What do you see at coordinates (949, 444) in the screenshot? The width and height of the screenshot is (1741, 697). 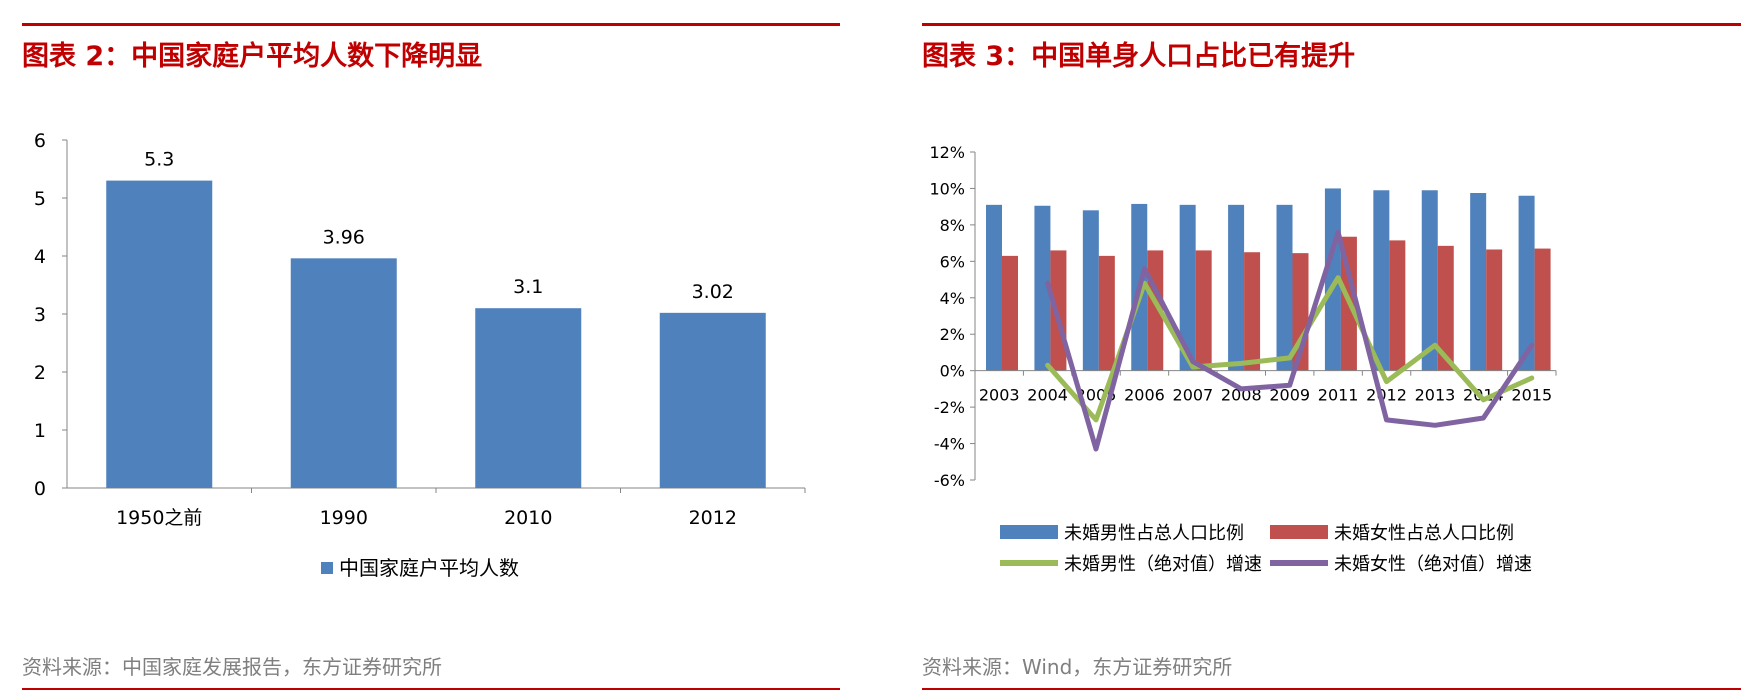 I see `y-tick-label: -4%` at bounding box center [949, 444].